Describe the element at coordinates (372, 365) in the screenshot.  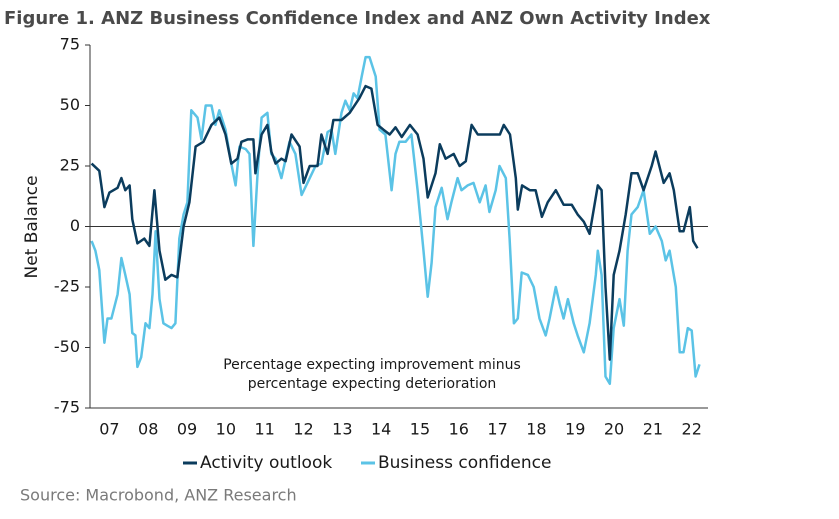
I see `annotation: Percentage expecting improvement minus` at that location.